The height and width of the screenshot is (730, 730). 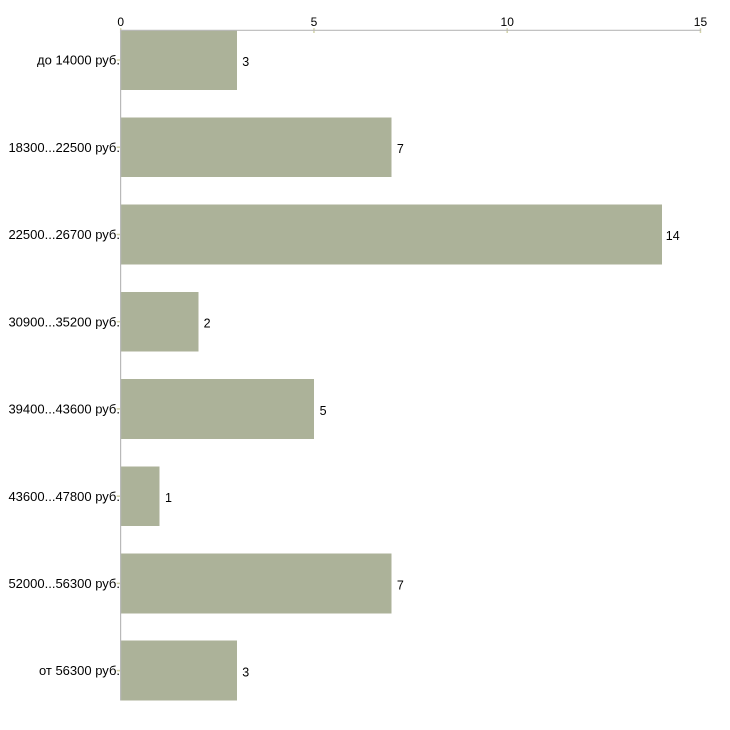 I want to click on svg-text: 39400...43600 руб., so click(x=64, y=409).